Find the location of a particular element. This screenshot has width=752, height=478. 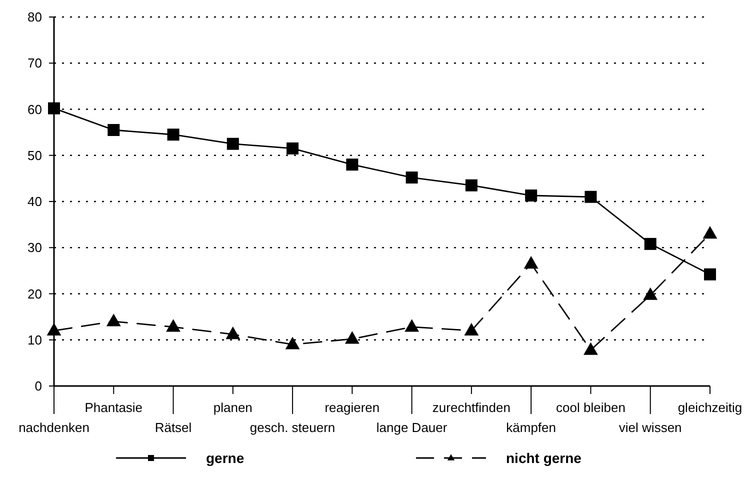

x-tick-label: viel wissen is located at coordinates (650, 427).